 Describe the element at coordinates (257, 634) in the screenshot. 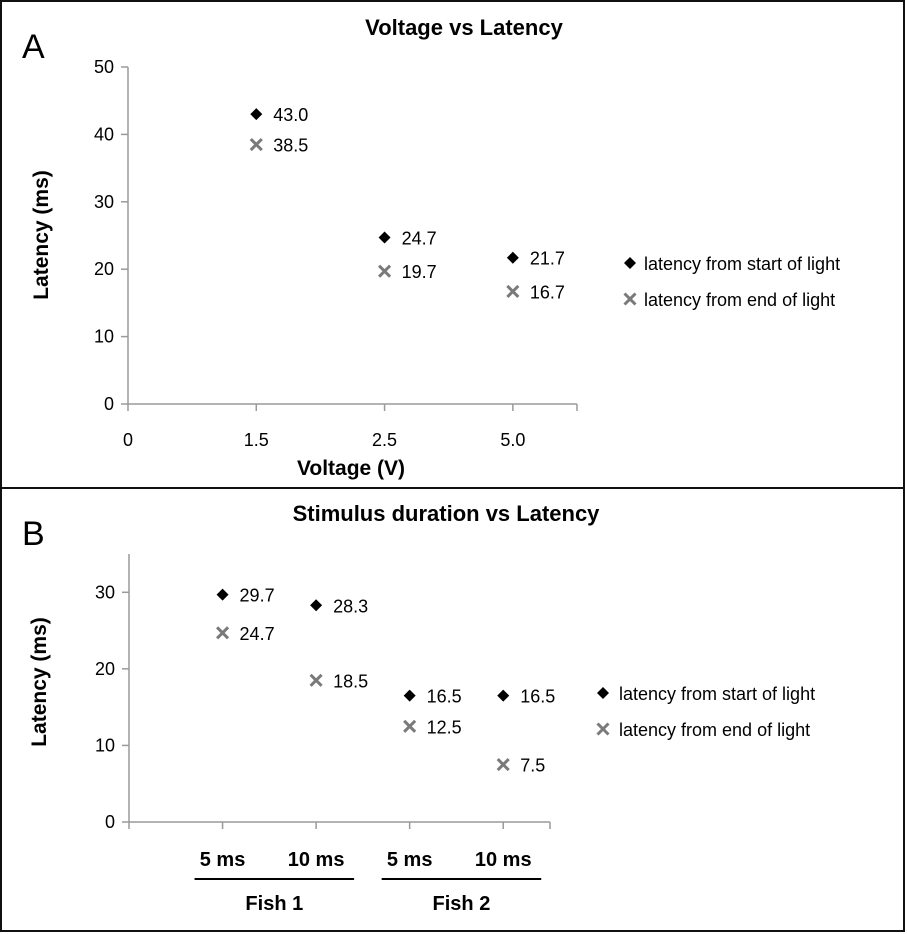

I see `chart-b-data-label: 24.7` at that location.